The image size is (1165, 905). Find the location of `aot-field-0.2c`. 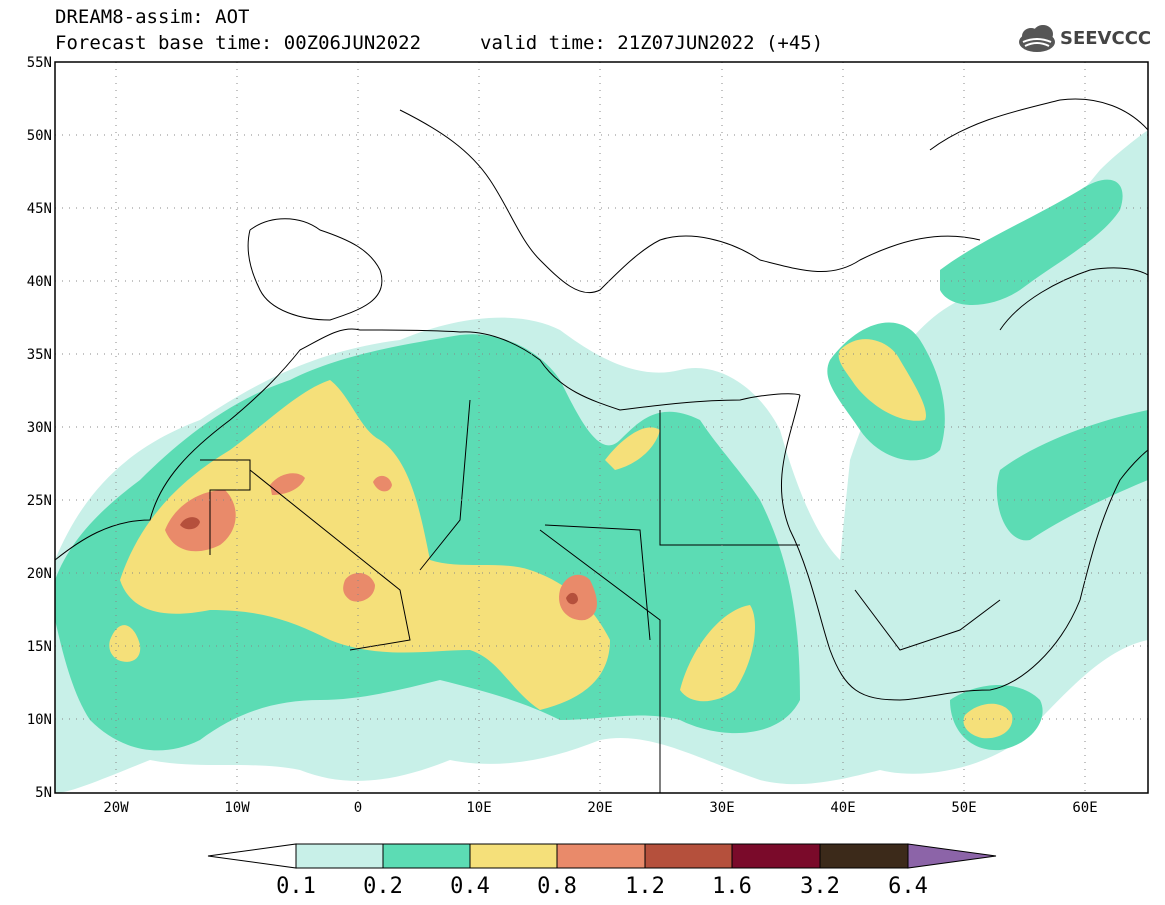

aot-field-0.2c is located at coordinates (1031, 242).